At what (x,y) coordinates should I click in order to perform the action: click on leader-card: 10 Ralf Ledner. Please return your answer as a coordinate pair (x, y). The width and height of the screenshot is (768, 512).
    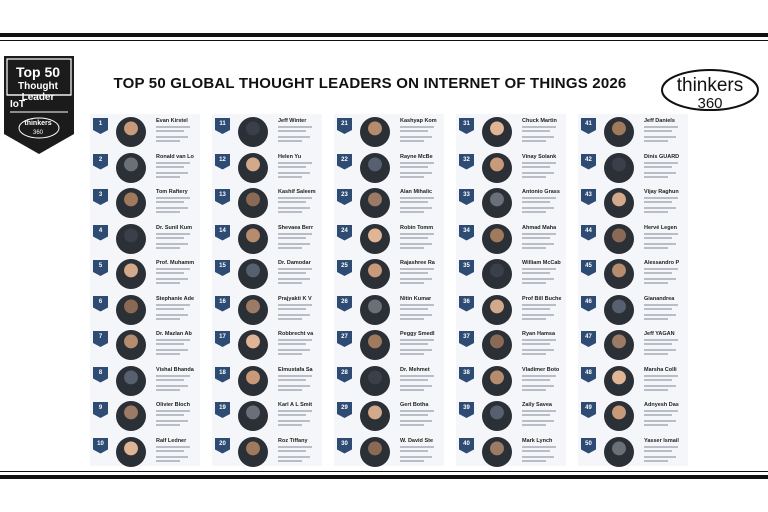
    Looking at the image, I should click on (145, 451).